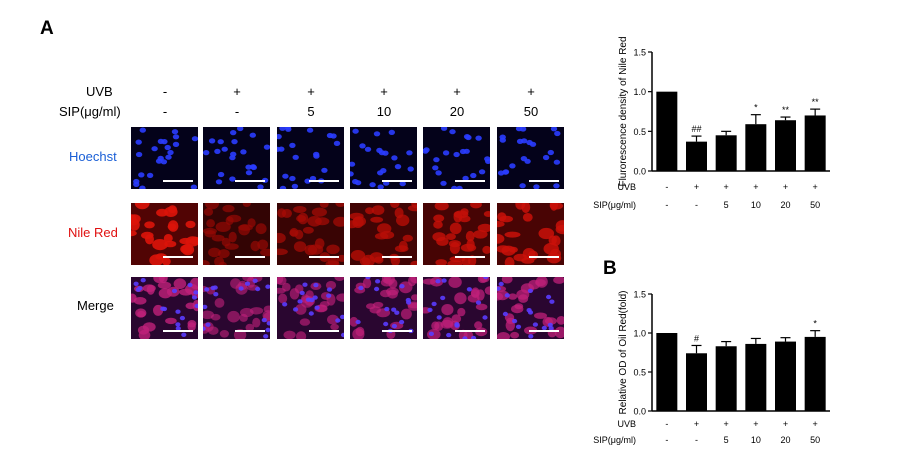  I want to click on row-label-nile-red: Nile Red, so click(93, 232).